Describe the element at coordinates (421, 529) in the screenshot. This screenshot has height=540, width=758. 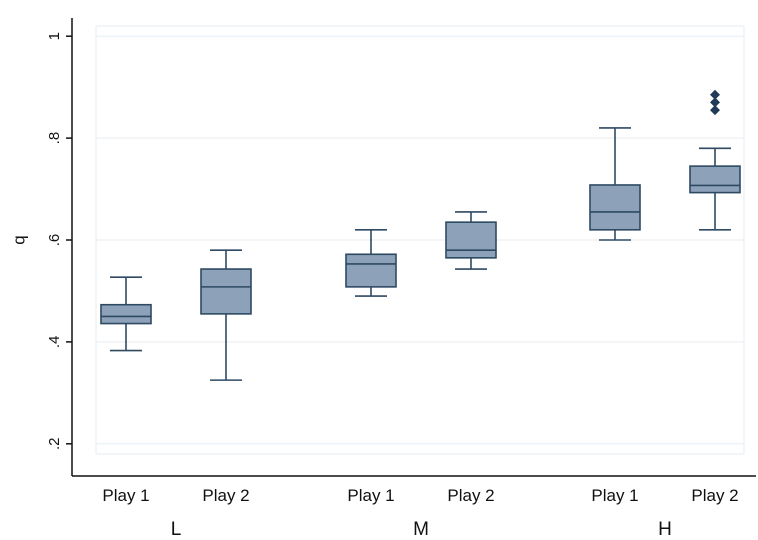
I see `group-label: M` at that location.